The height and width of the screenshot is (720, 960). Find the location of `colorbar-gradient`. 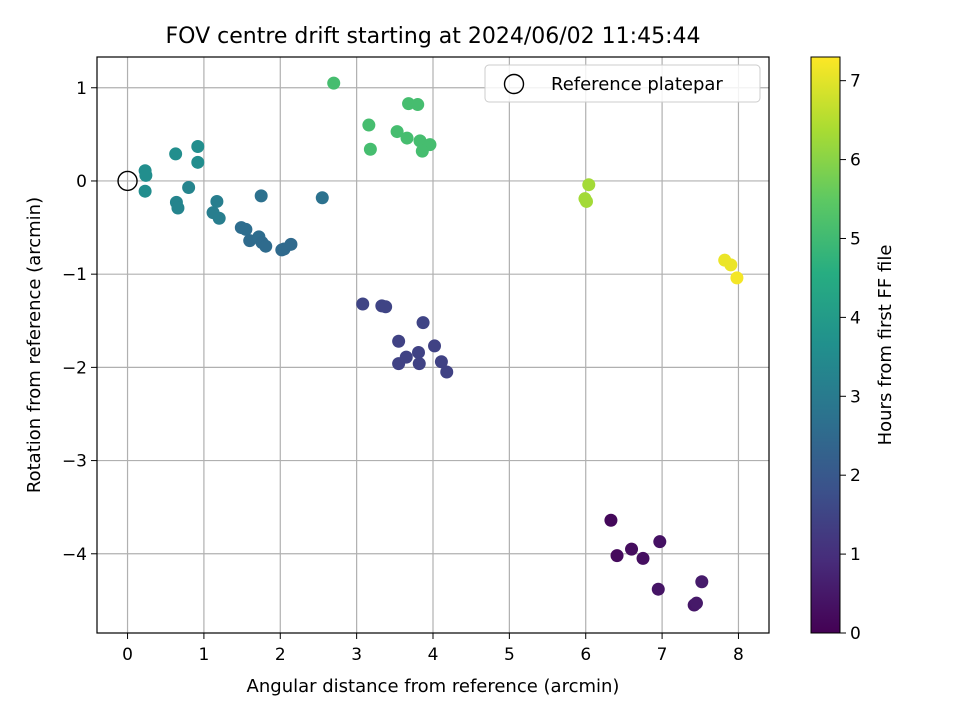

colorbar-gradient is located at coordinates (825, 345).